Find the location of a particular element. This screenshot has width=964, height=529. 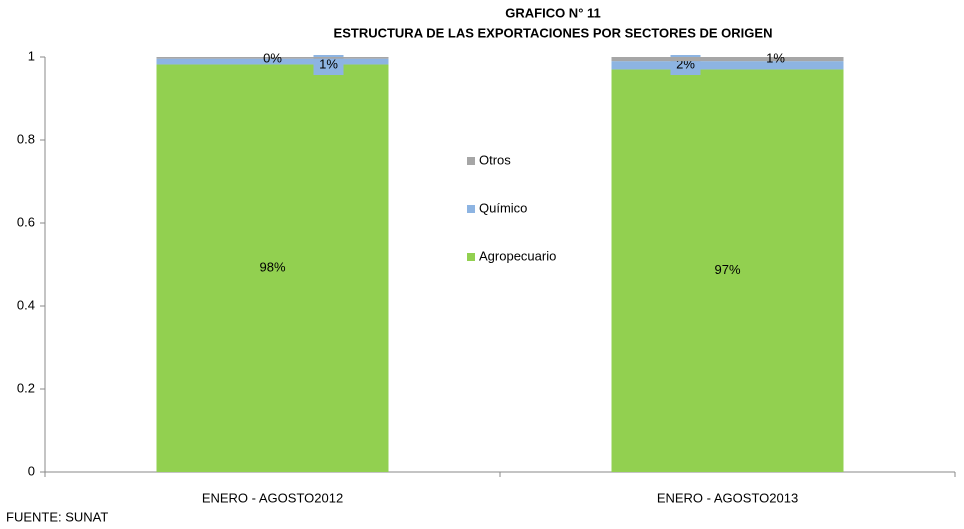

data-label: 98% is located at coordinates (272, 267).